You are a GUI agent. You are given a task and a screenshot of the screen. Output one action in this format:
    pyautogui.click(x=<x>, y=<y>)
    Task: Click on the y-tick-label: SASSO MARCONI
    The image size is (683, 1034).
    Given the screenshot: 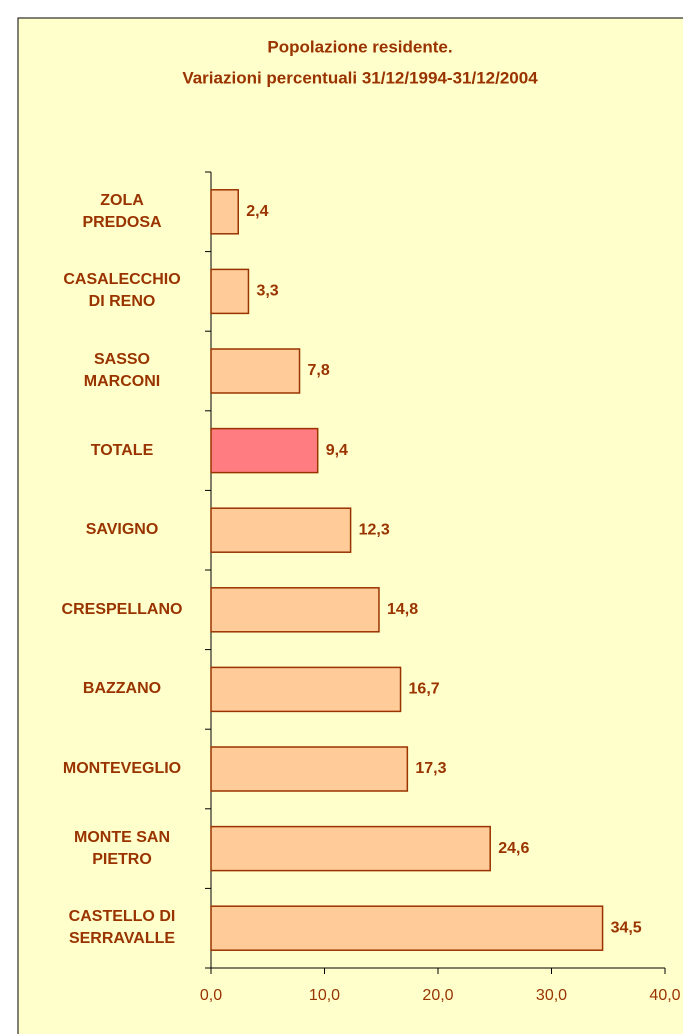 What is the action you would take?
    pyautogui.click(x=122, y=370)
    